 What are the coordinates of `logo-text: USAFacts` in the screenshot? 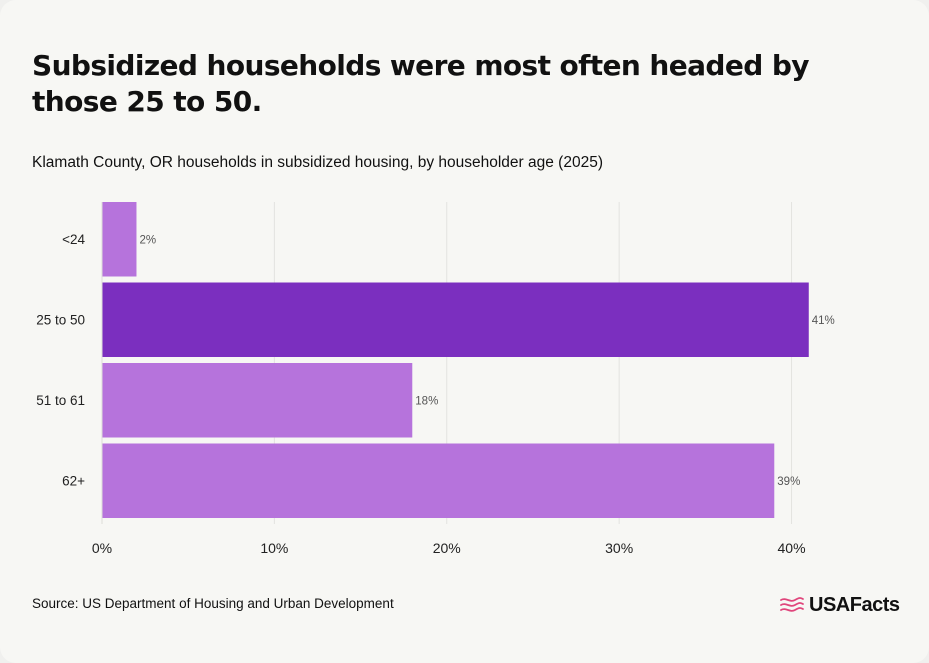 It's located at (854, 604).